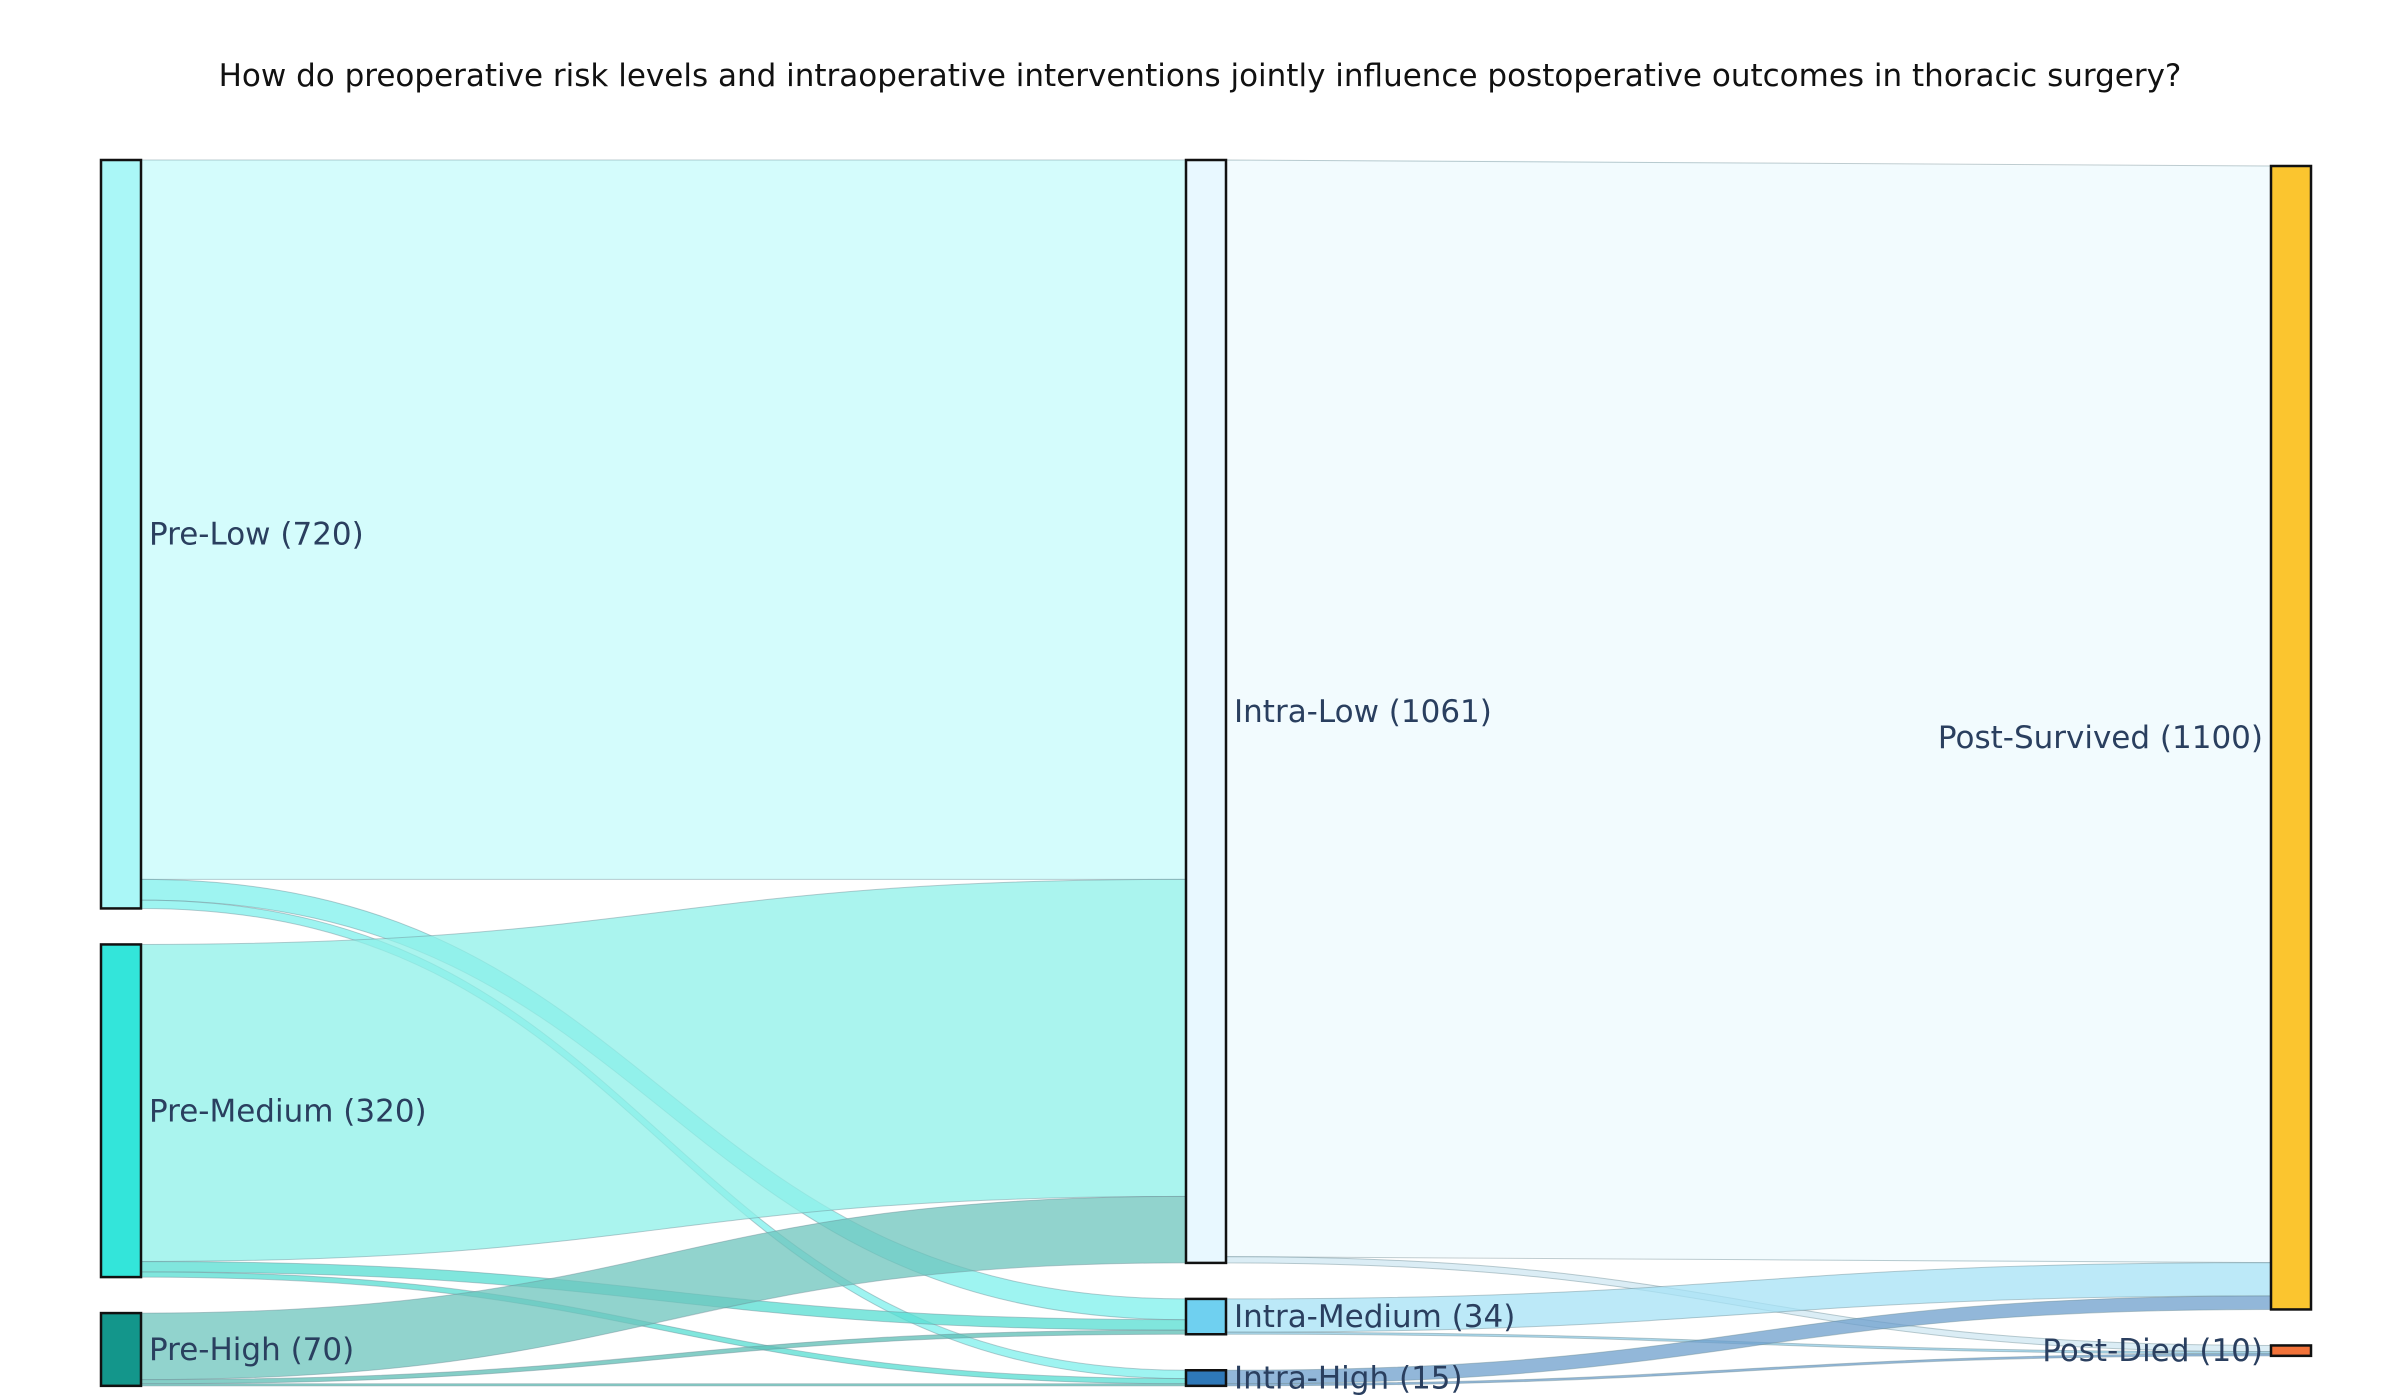 Image resolution: width=2400 pixels, height=1400 pixels. What do you see at coordinates (2100, 738) in the screenshot?
I see `node-label-post_surv: Post-Survived (1100)` at bounding box center [2100, 738].